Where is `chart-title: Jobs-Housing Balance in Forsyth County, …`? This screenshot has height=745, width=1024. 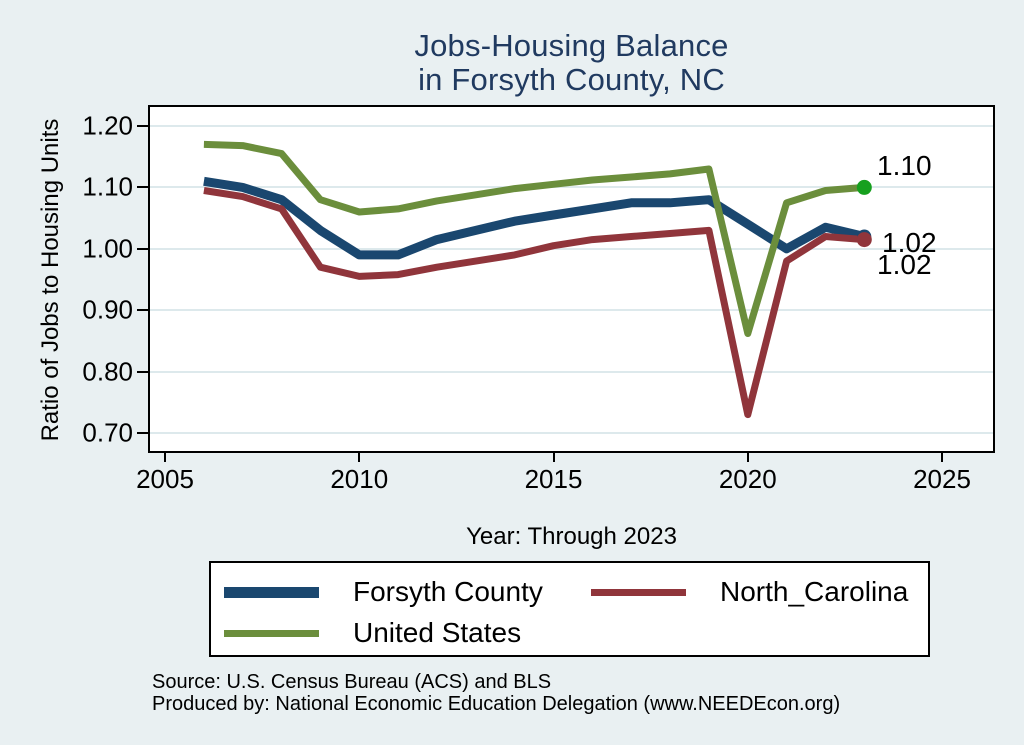 chart-title: Jobs-Housing Balance in Forsyth County, … is located at coordinates (571, 63).